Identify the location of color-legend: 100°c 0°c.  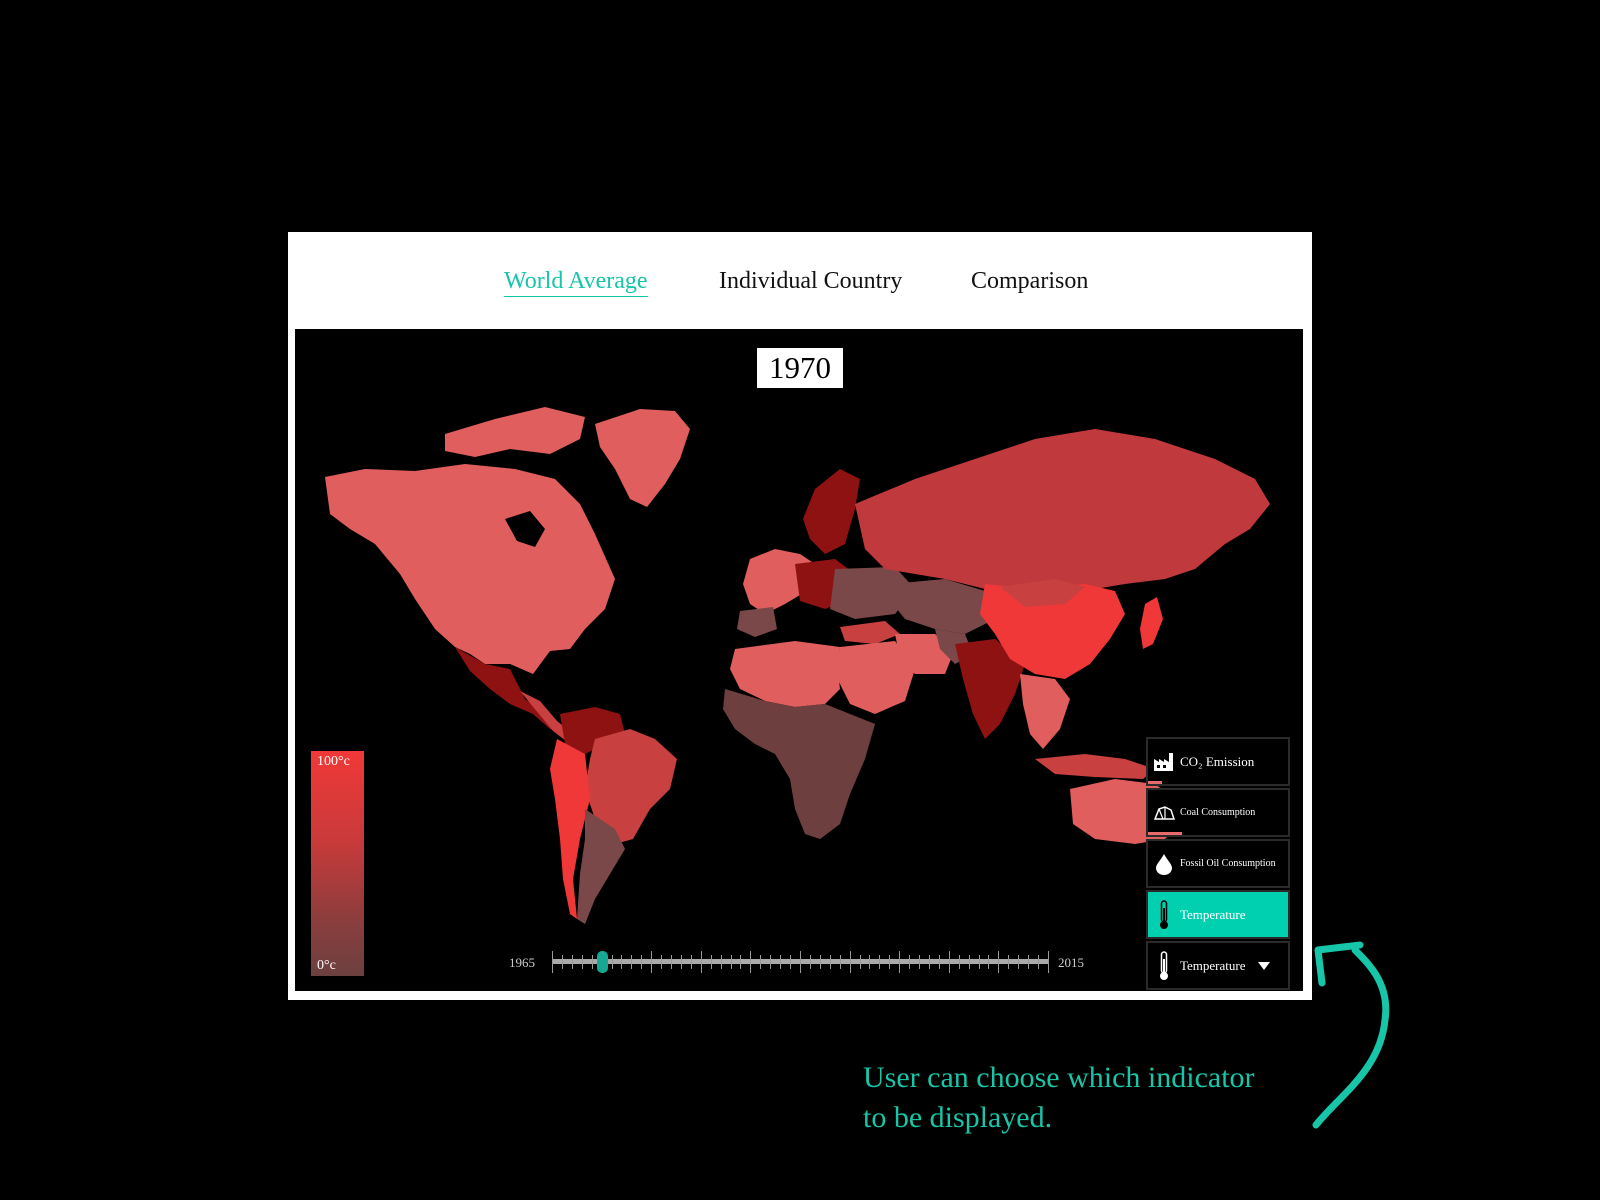
(337, 863).